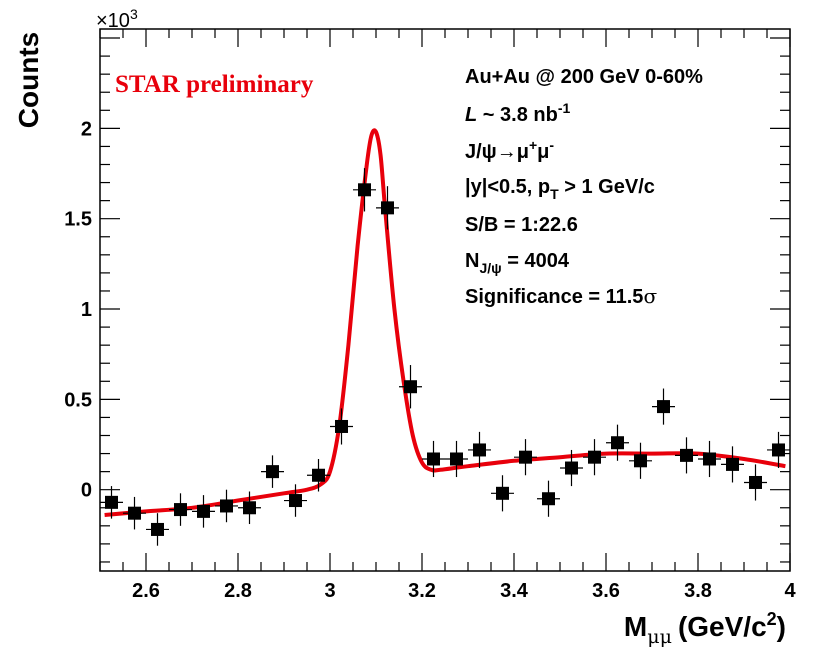  Describe the element at coordinates (517, 113) in the screenshot. I see `annotation-luminosity: L ~ 3.8 nb-1` at that location.